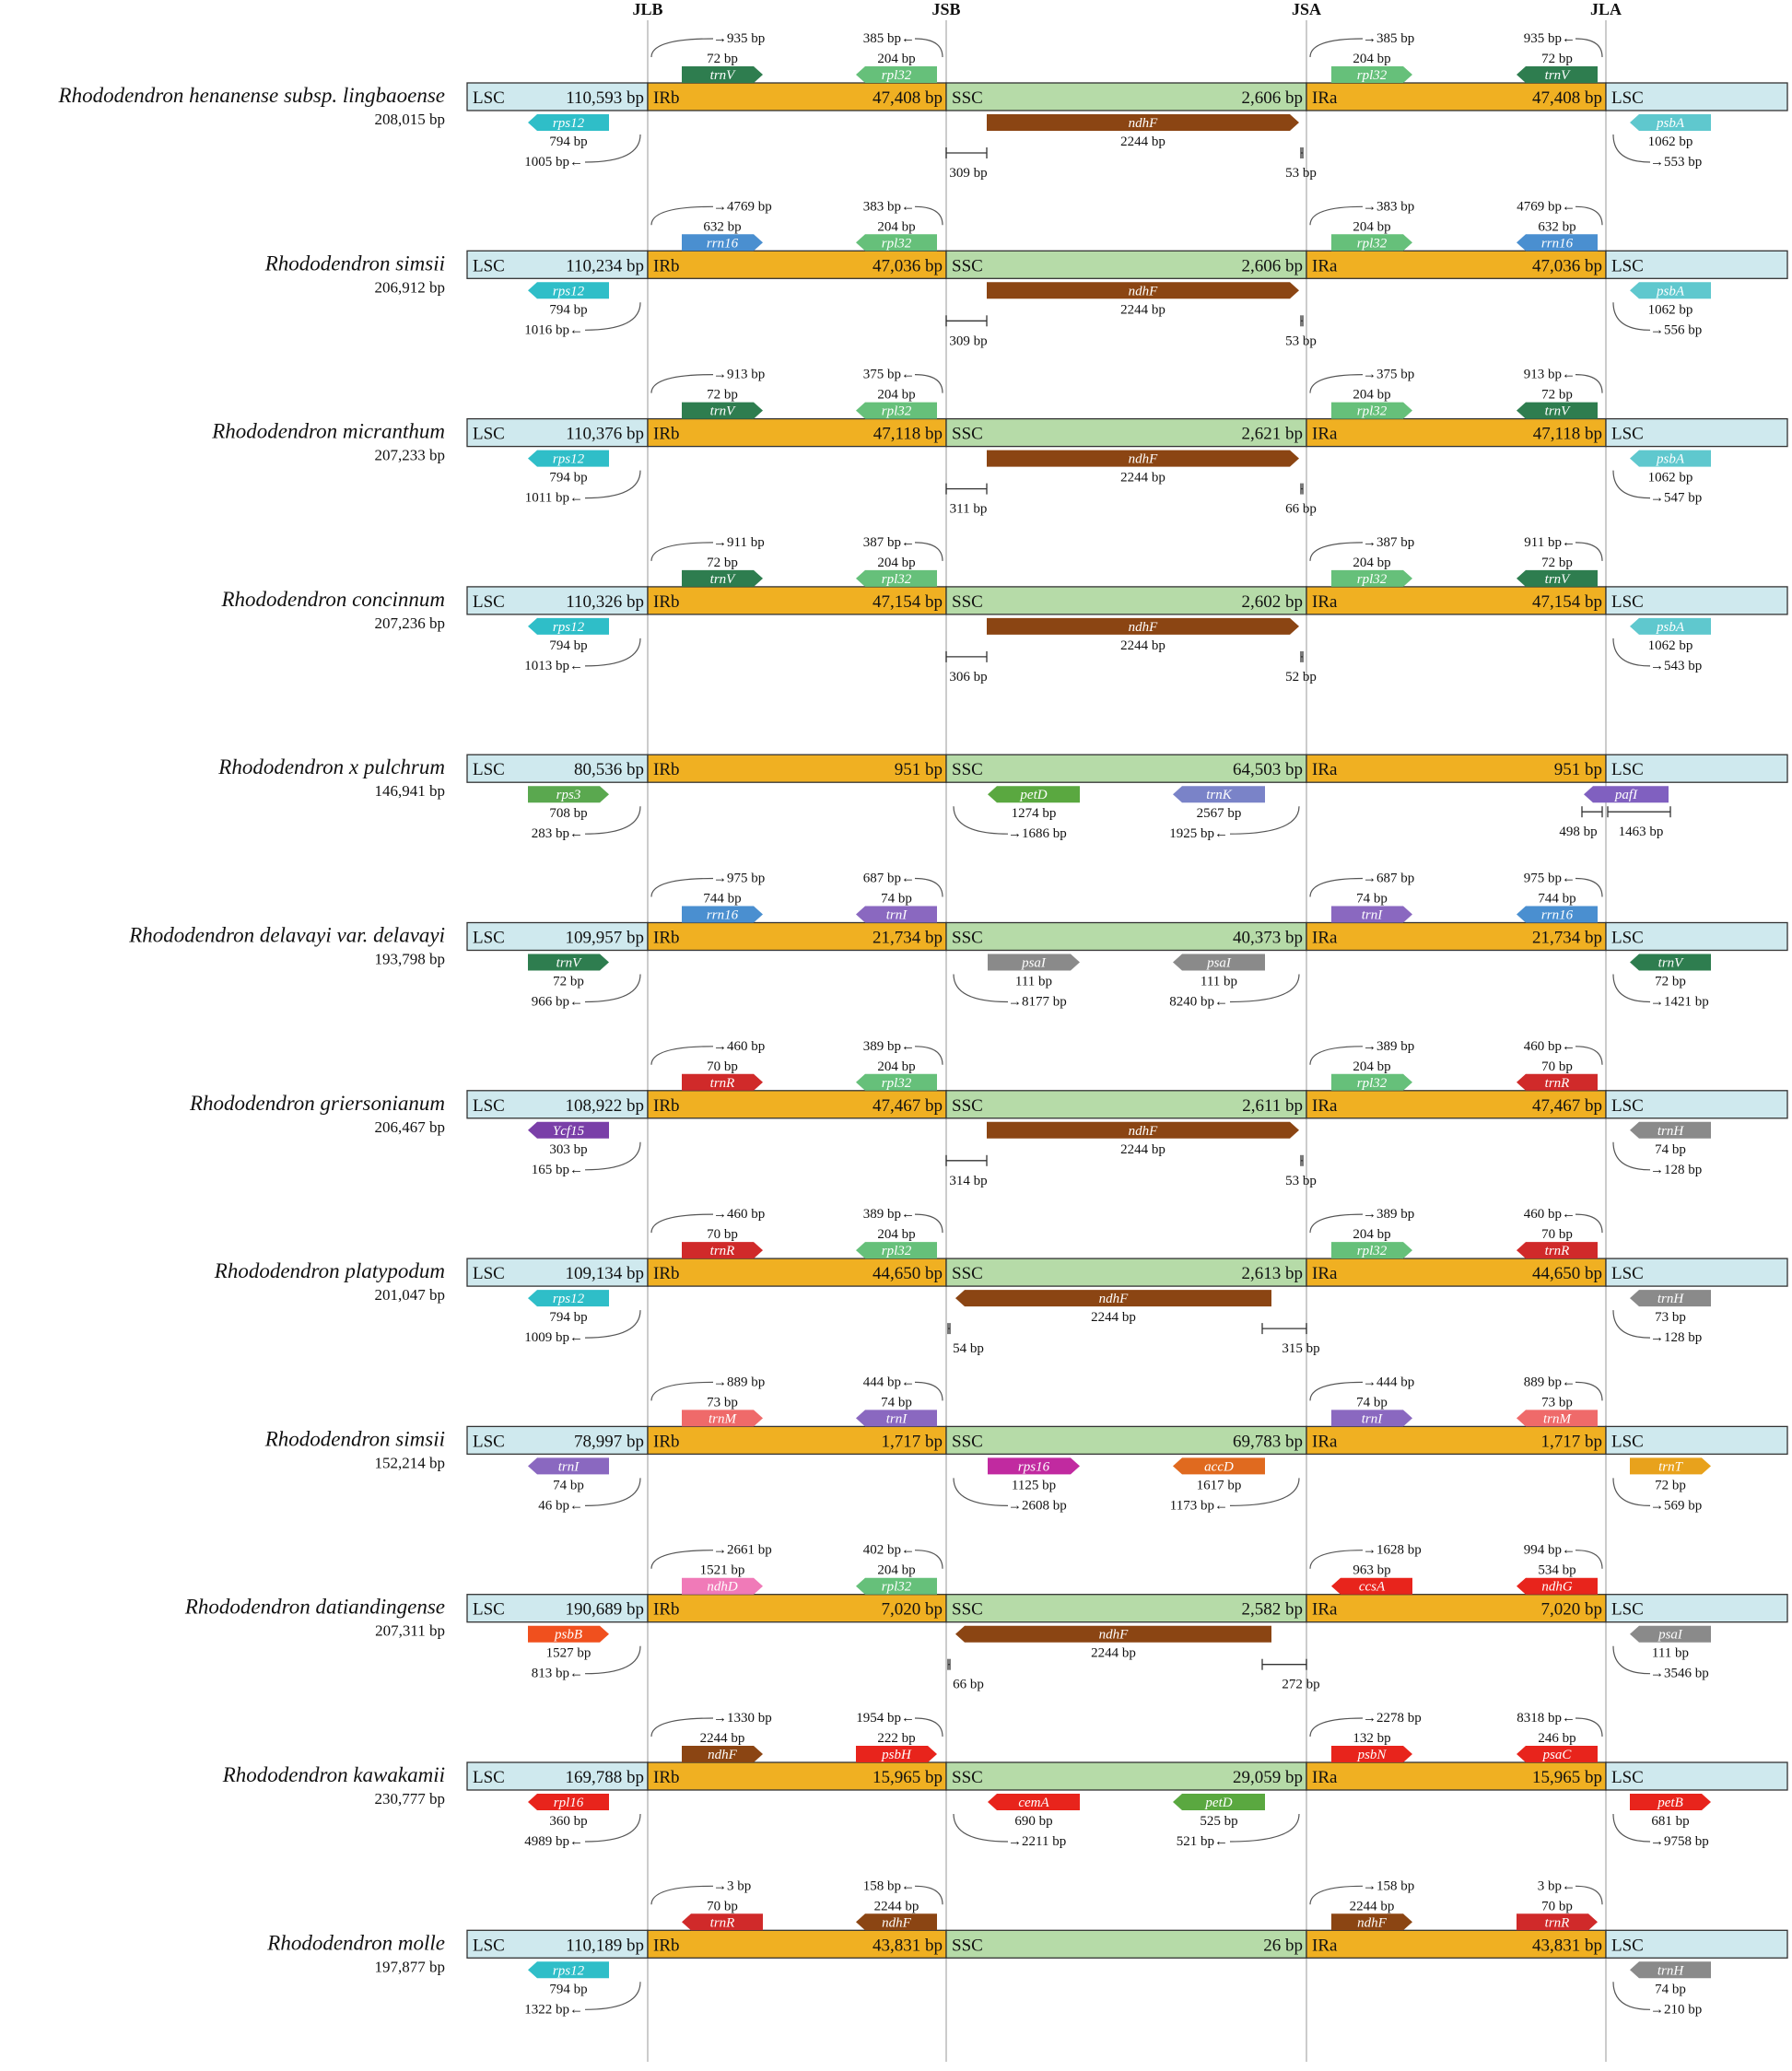  Describe the element at coordinates (1283, 1945) in the screenshot. I see `segment-length: 26 bp` at that location.